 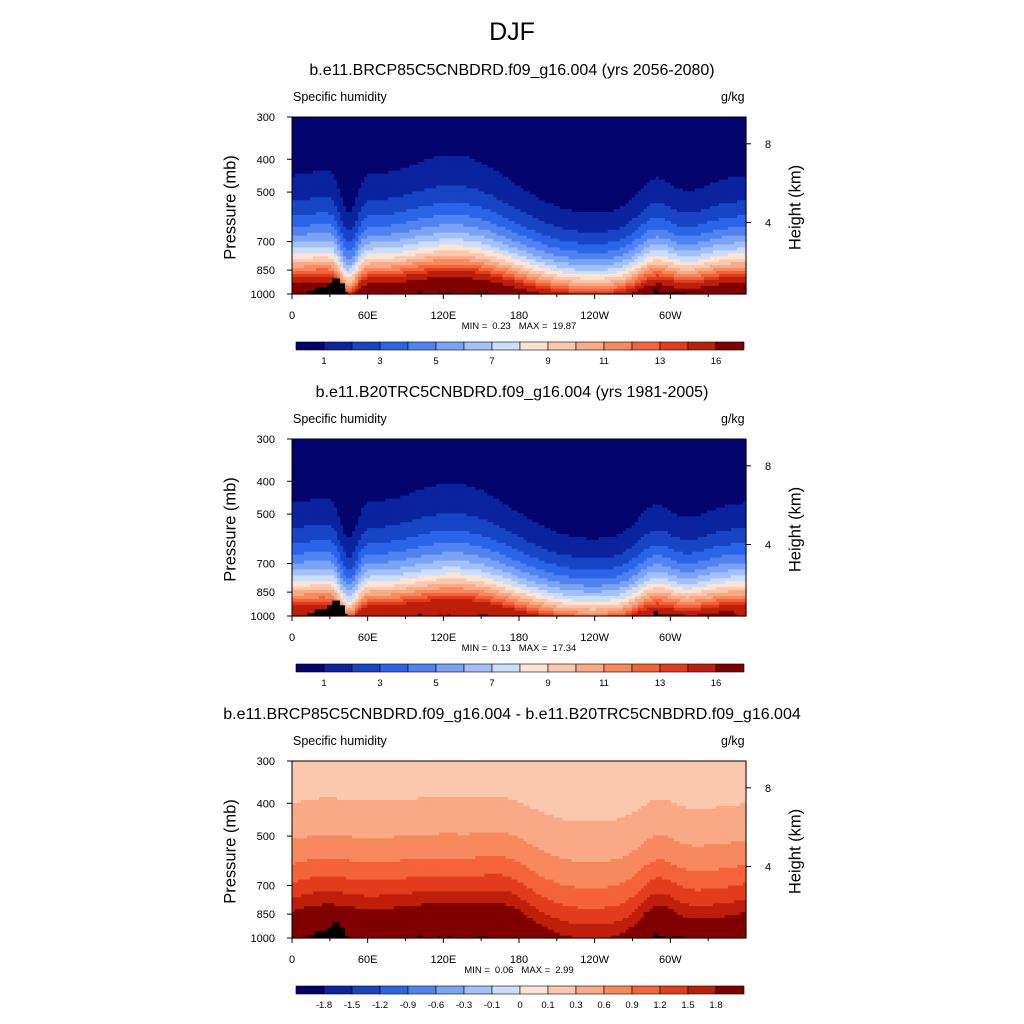 I want to click on colorbar-label: 16, so click(x=716, y=361).